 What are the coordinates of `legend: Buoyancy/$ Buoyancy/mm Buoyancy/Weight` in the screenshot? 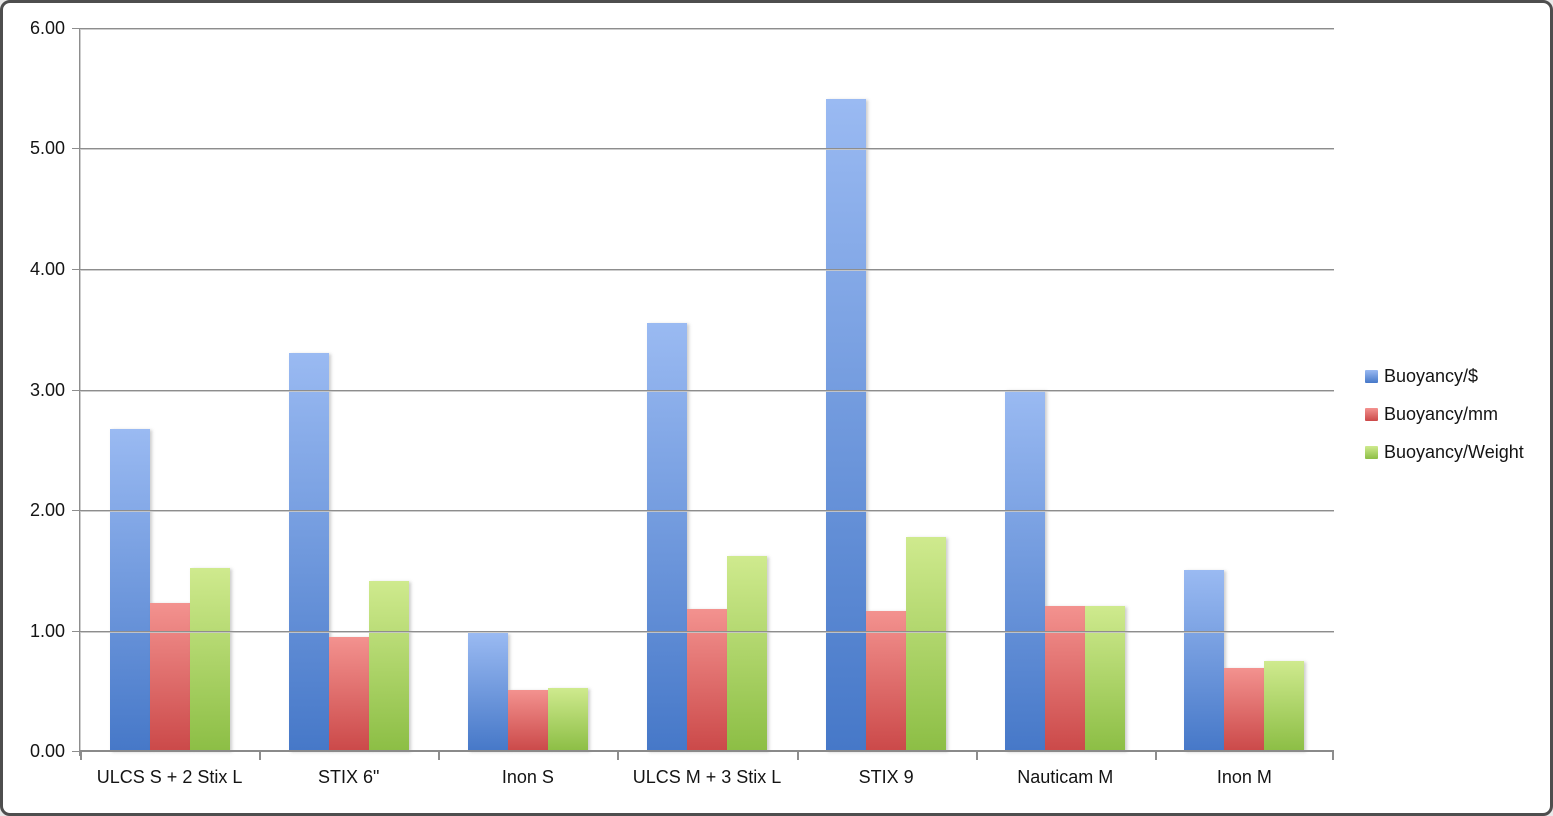 It's located at (1444, 421).